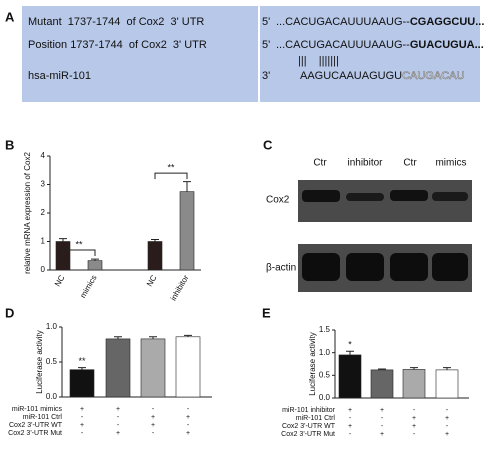  I want to click on y-tick-label: 1, so click(43, 241).